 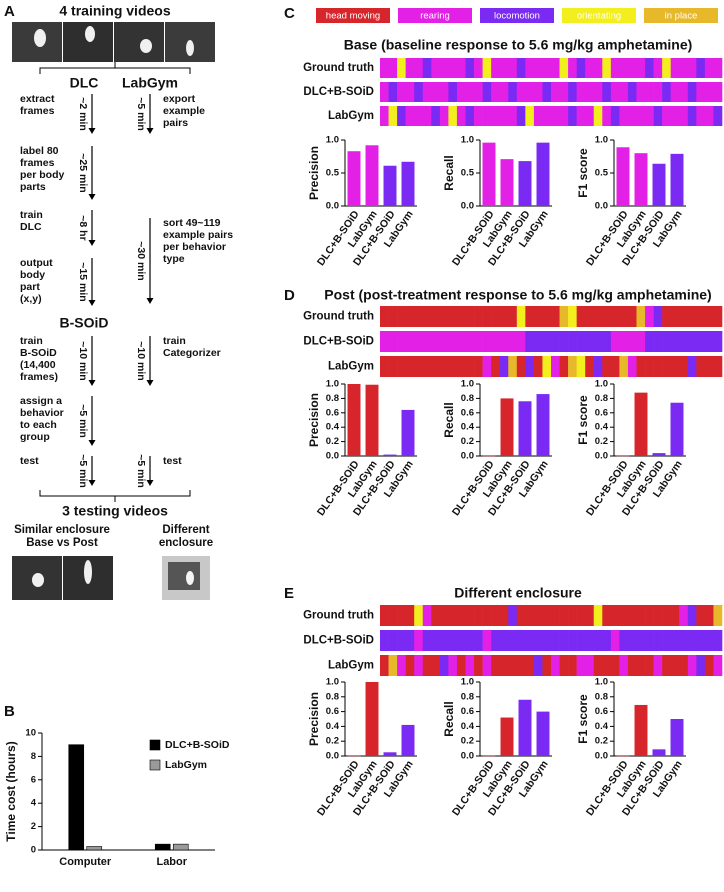 What do you see at coordinates (39, 377) in the screenshot?
I see `step-label: frames)` at bounding box center [39, 377].